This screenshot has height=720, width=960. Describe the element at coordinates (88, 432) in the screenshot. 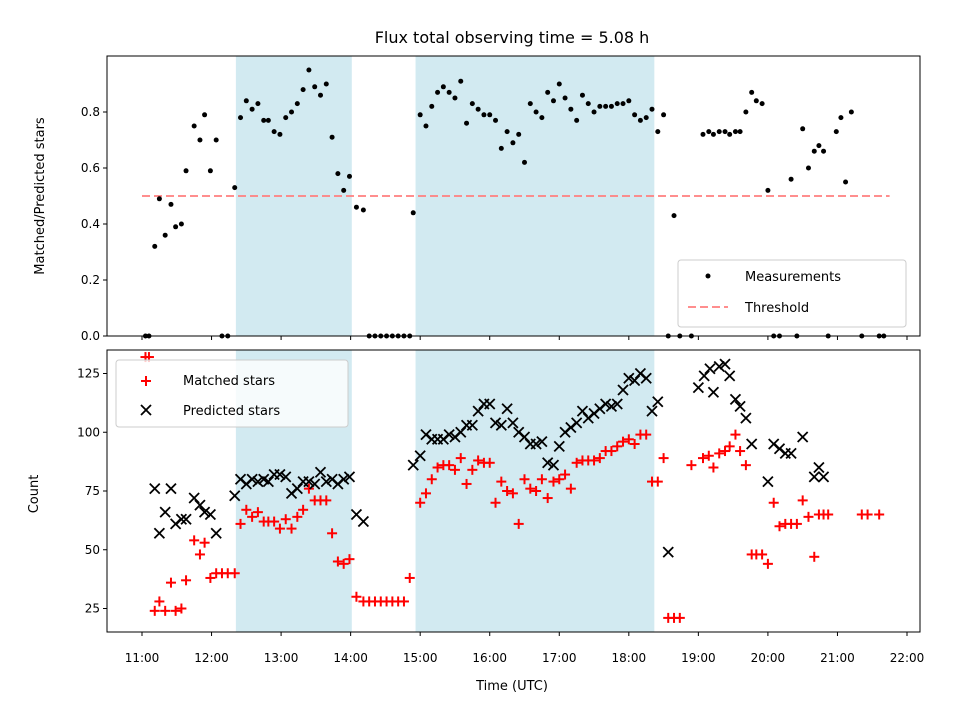

I see `y-tick-label: 100` at that location.